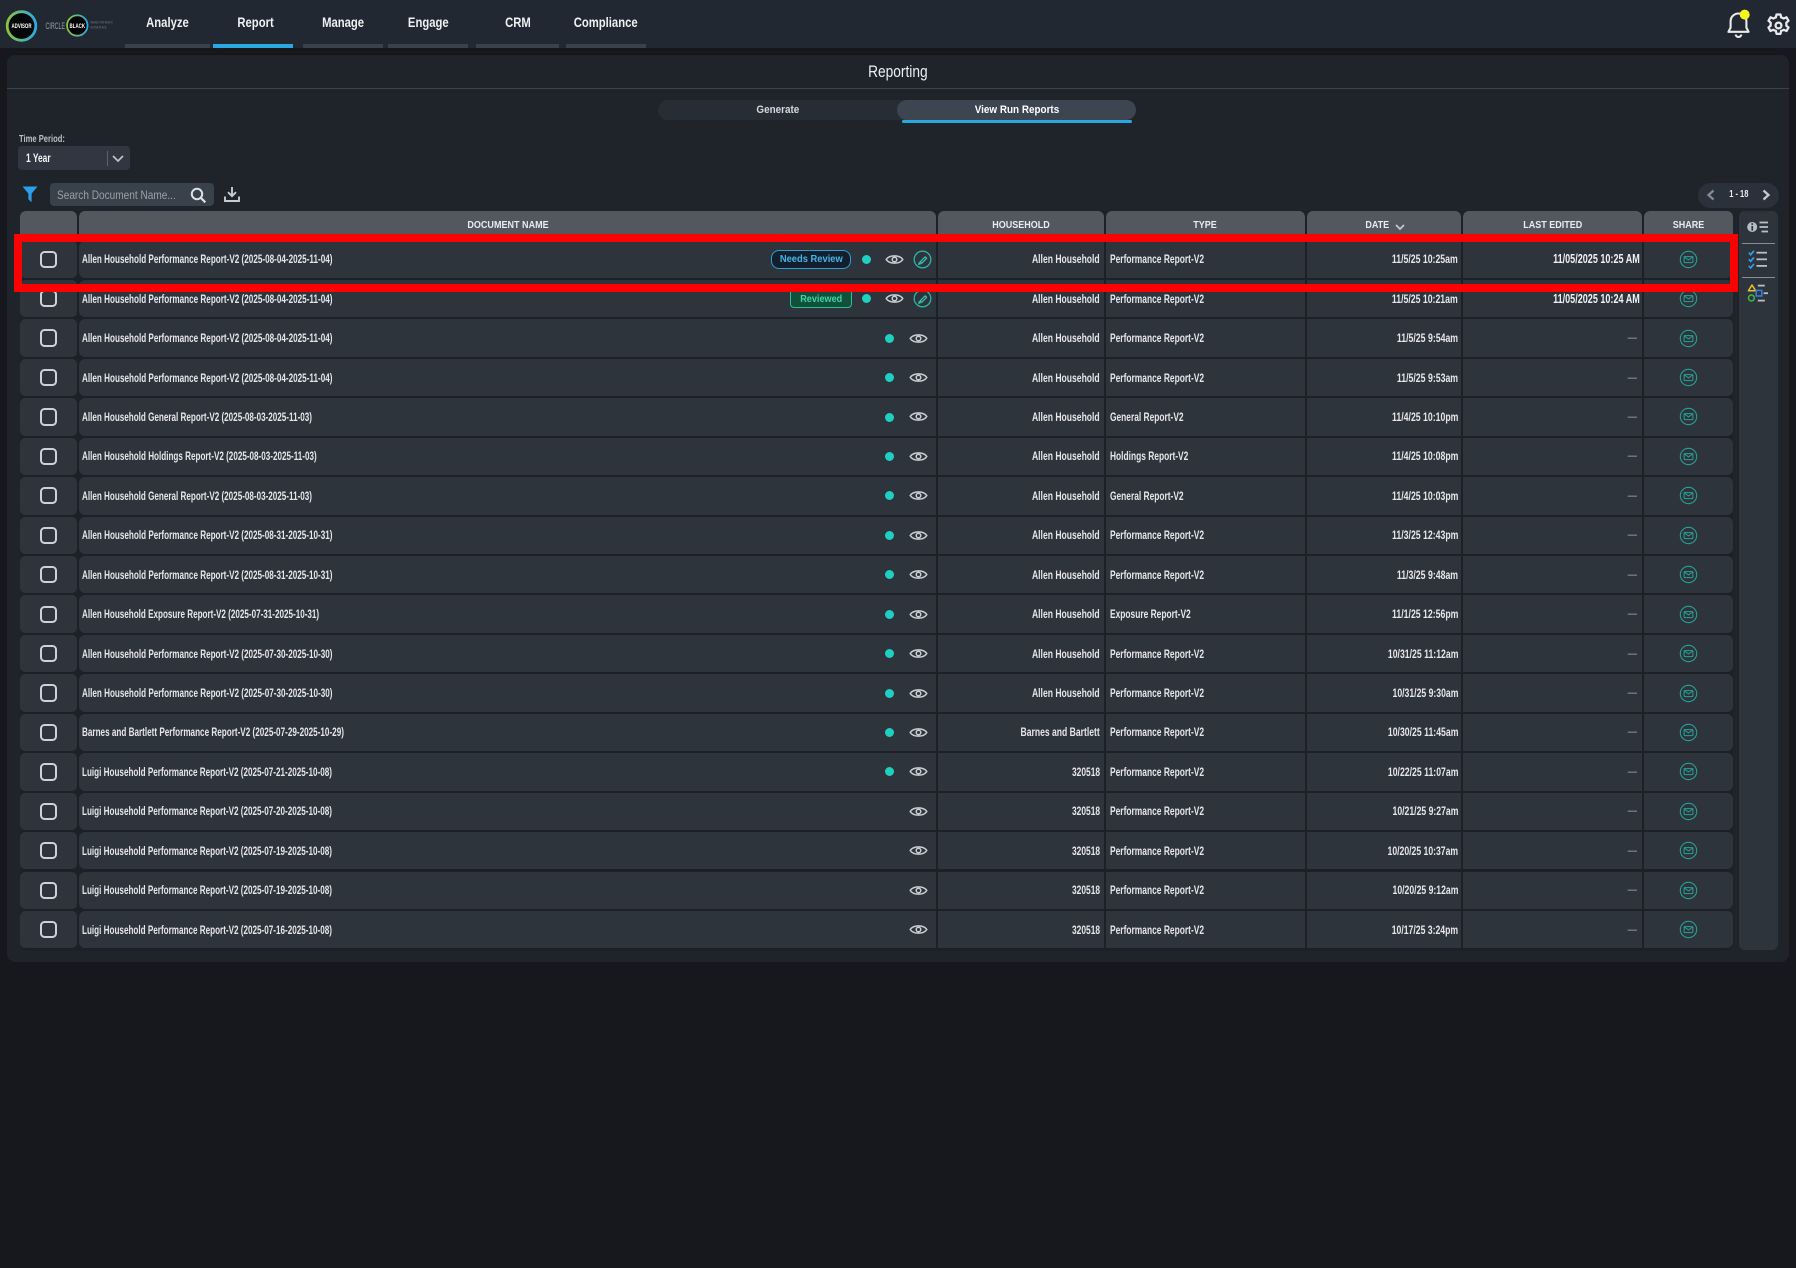  I want to click on svg-text: BLACK, so click(78, 26).